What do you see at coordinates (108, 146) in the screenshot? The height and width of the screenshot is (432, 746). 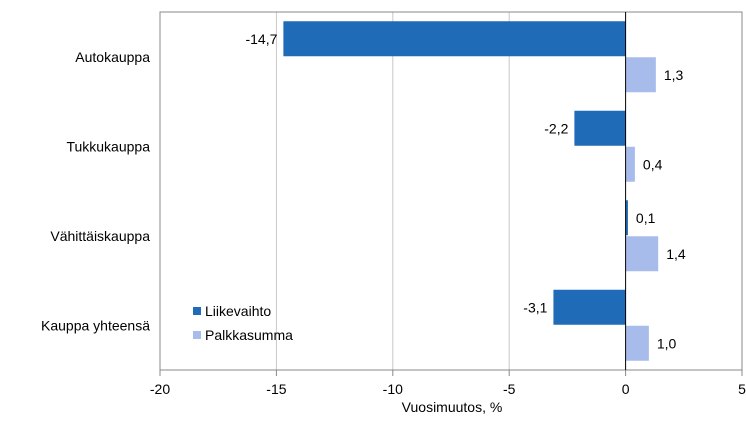 I see `category-label: Tukkukauppa` at bounding box center [108, 146].